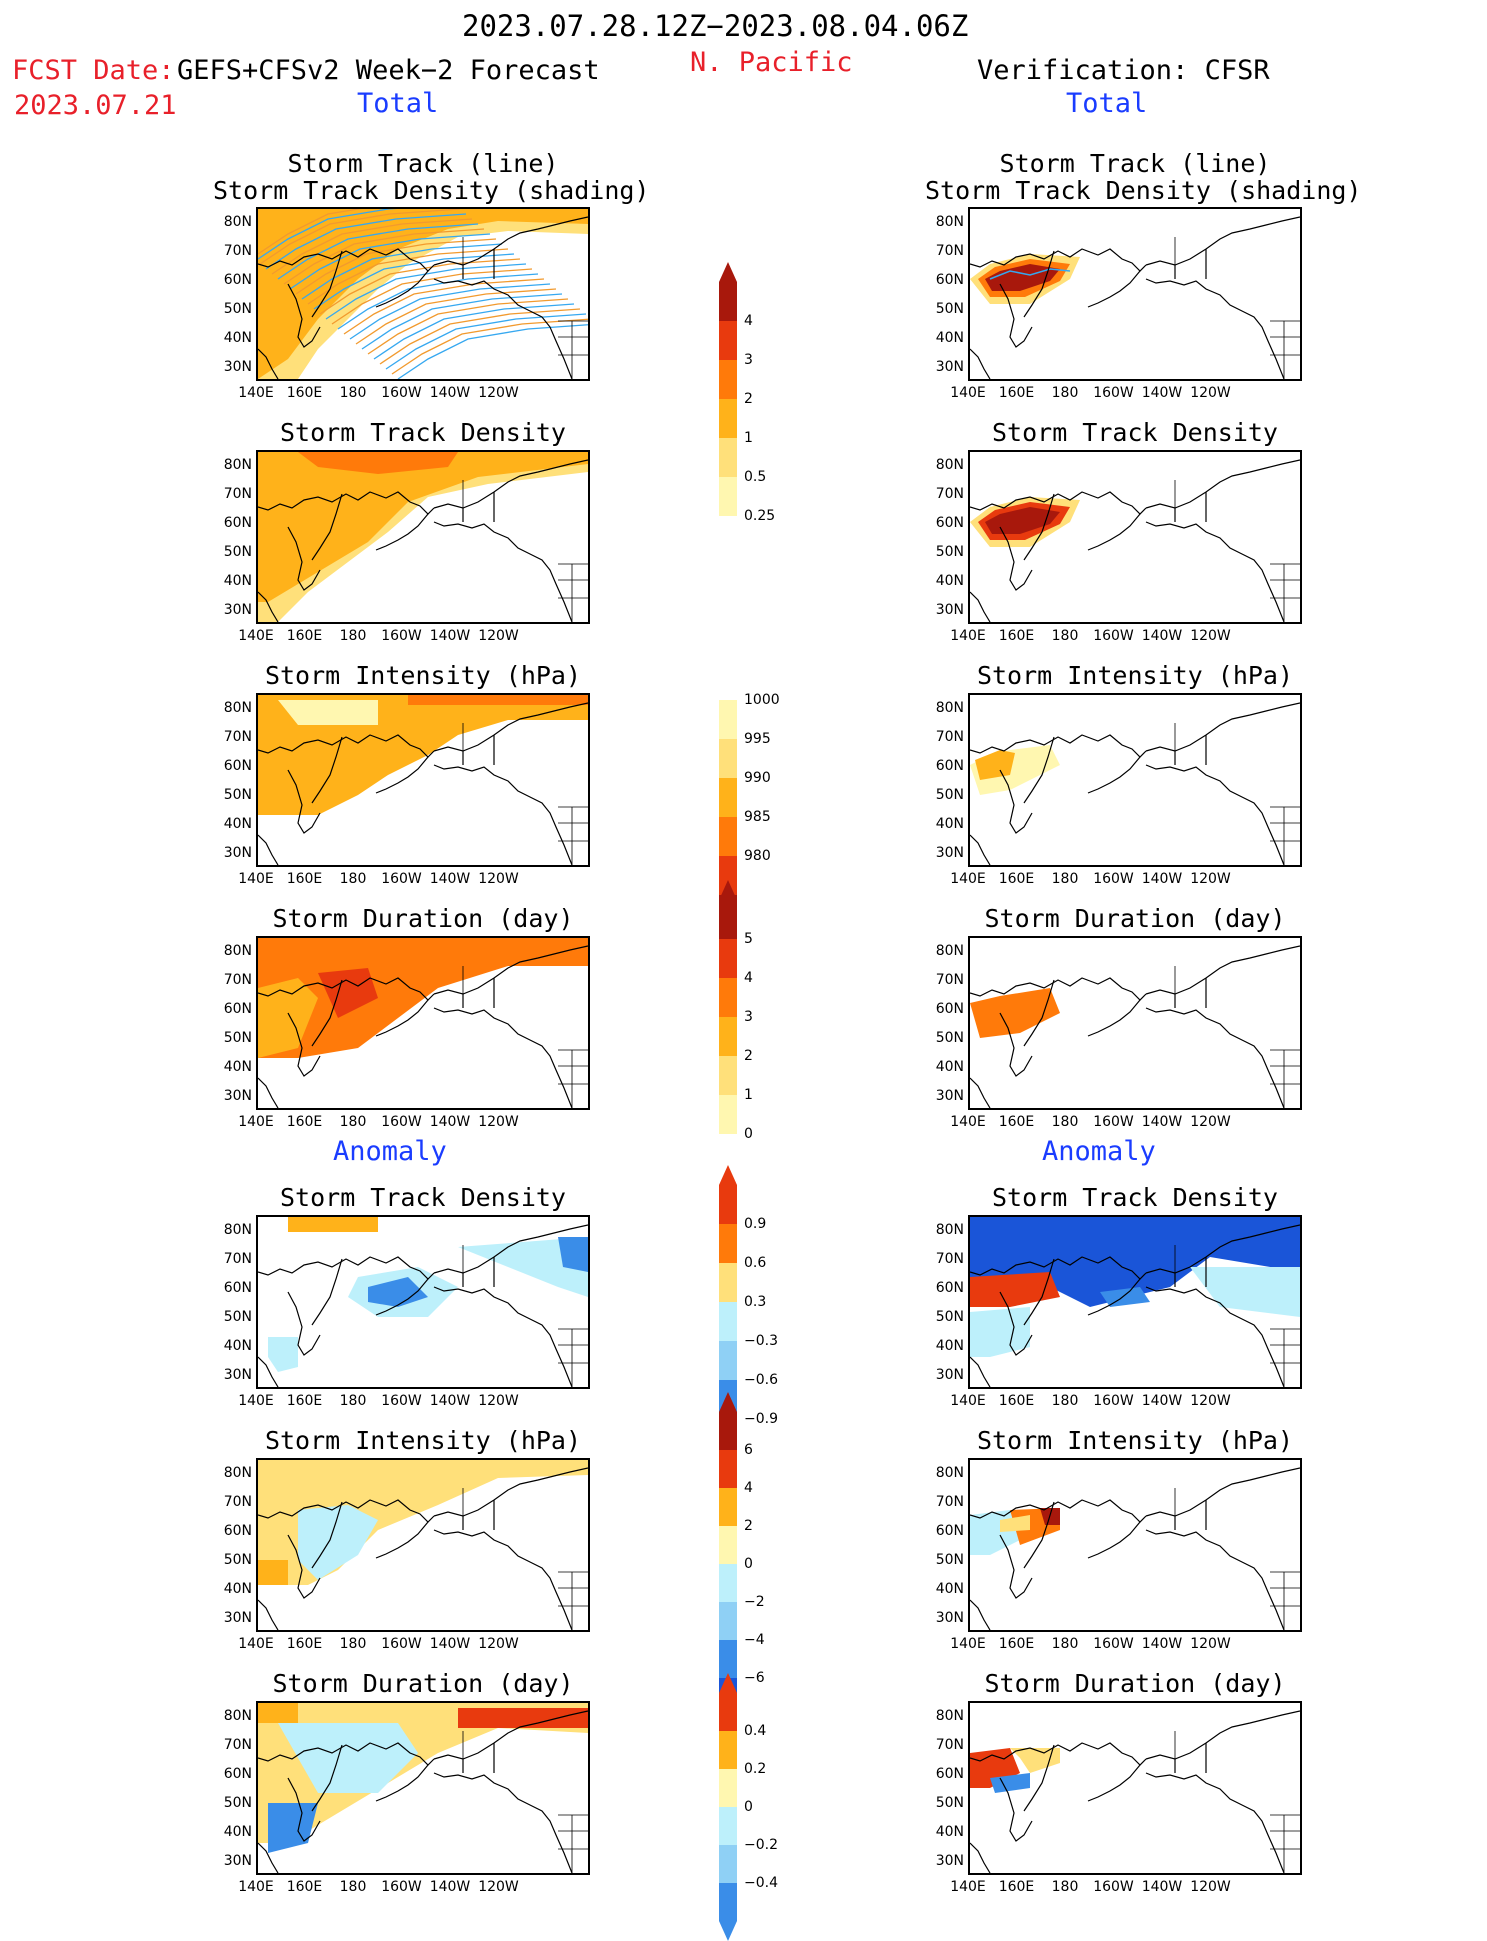 The width and height of the screenshot is (1487, 1941). I want to click on period-title: 2023.07.28.12Z−2023.08.04.06Z, so click(715, 26).